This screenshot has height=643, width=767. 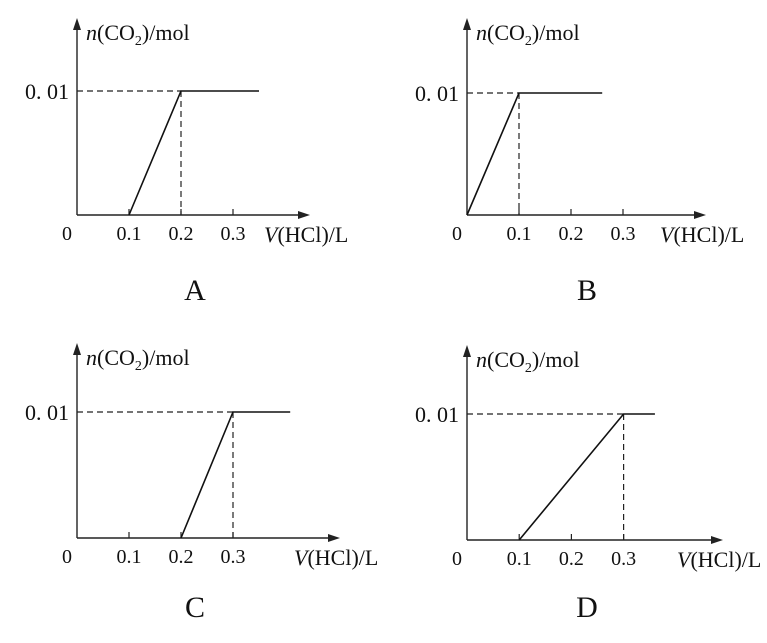 What do you see at coordinates (587, 290) in the screenshot?
I see `panel-letter: B` at bounding box center [587, 290].